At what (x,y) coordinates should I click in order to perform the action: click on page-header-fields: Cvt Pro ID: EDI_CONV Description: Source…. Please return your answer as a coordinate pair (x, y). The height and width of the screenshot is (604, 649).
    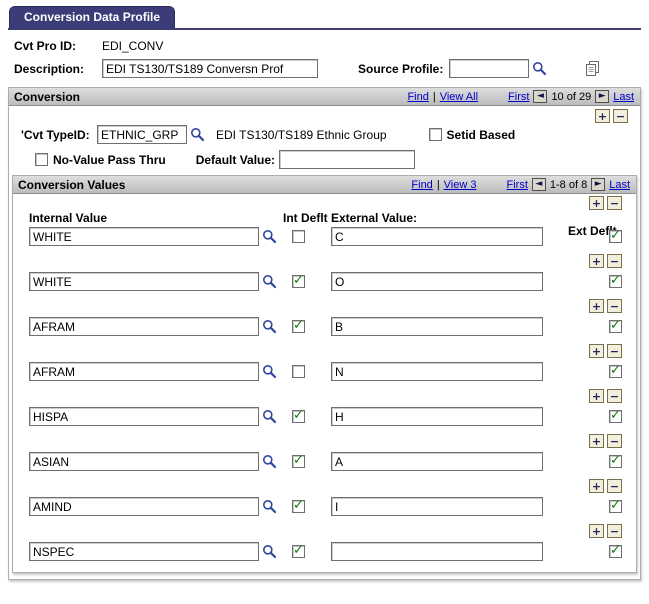
    Looking at the image, I should click on (327, 58).